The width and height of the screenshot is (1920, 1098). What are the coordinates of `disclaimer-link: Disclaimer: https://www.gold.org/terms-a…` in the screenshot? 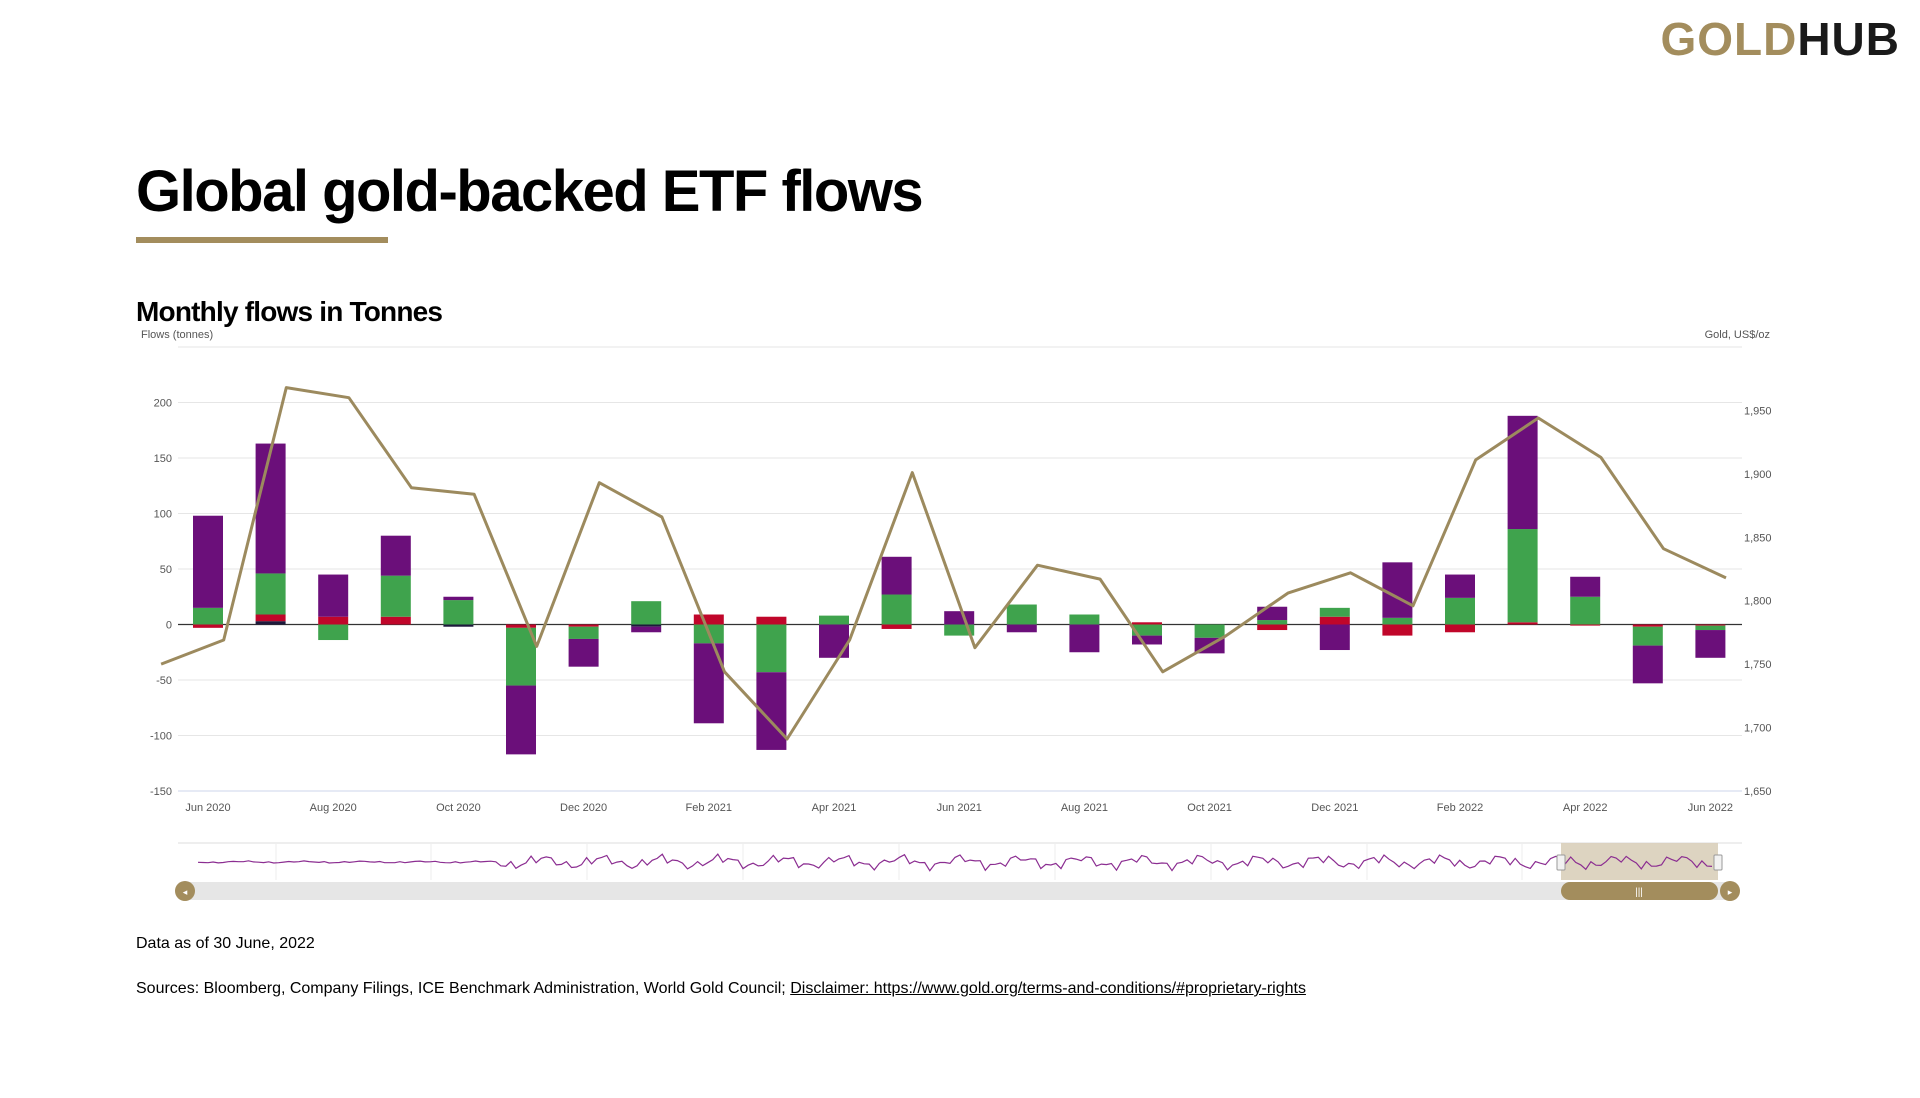 It's located at (1048, 988).